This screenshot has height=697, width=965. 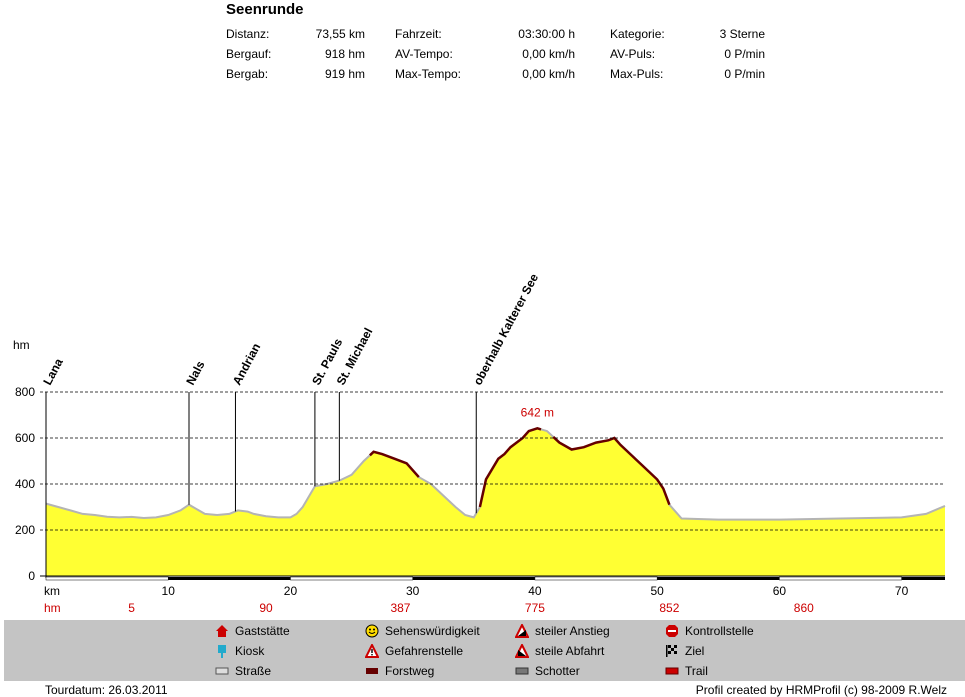 I want to click on legend-label: Ziel, so click(x=695, y=651).